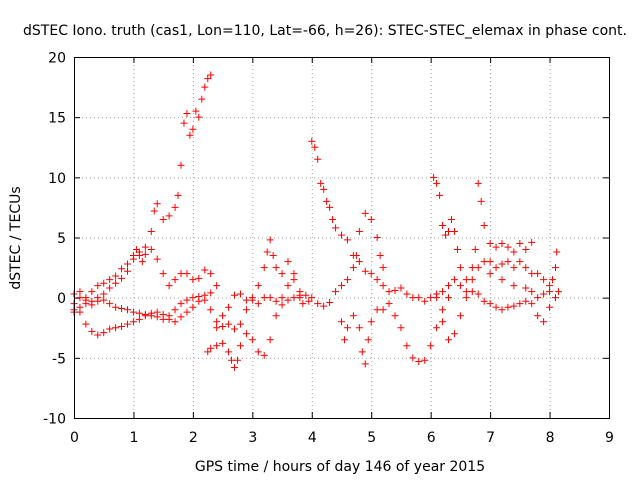 The height and width of the screenshot is (480, 640). Describe the element at coordinates (550, 438) in the screenshot. I see `x-tick-label: 8` at that location.